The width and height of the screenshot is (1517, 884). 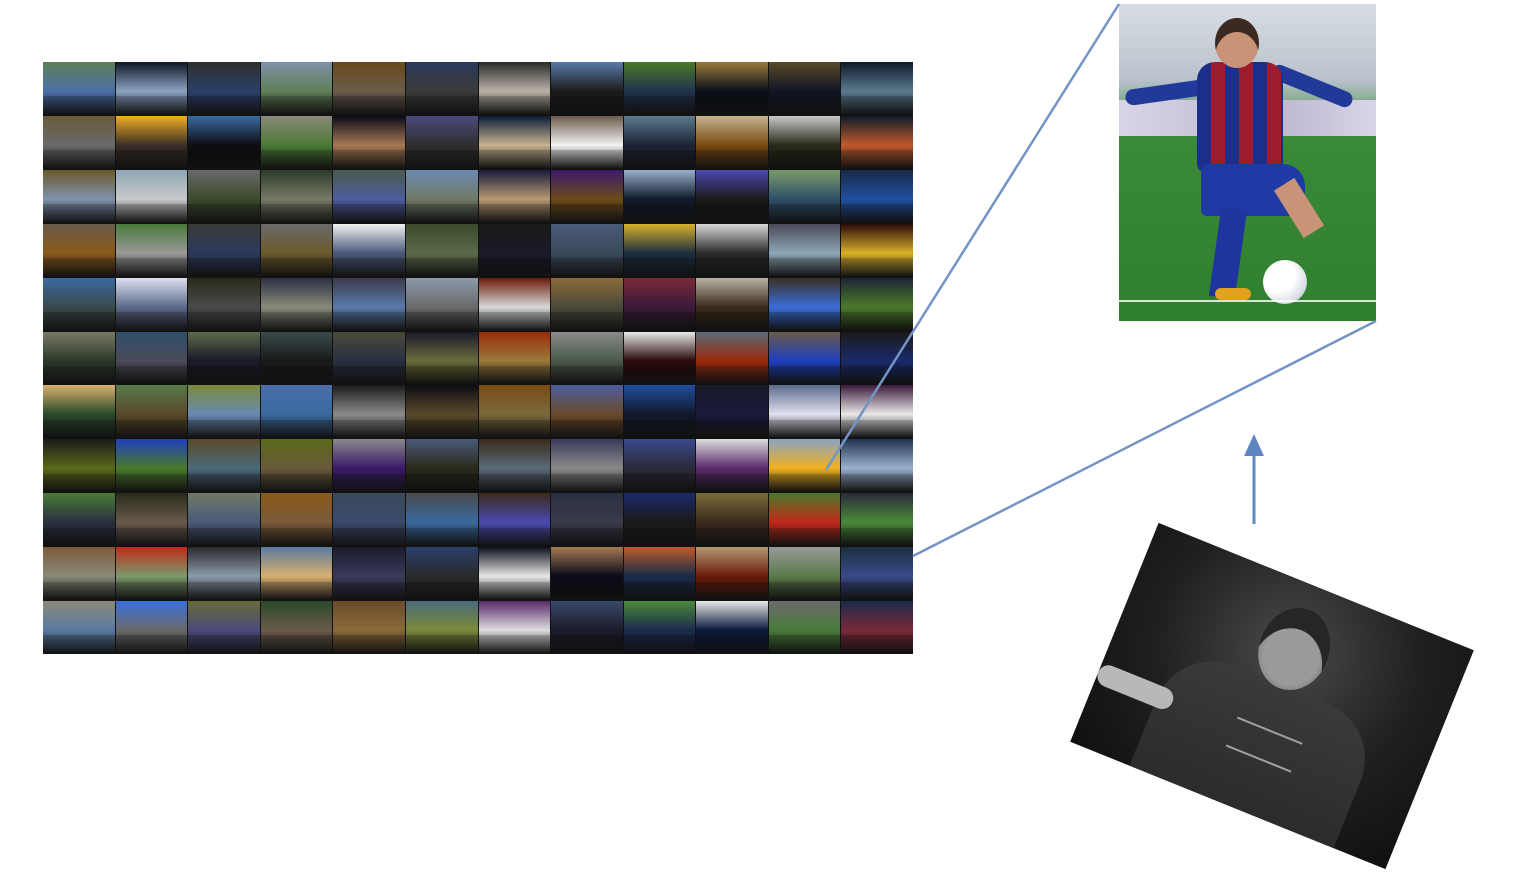 I want to click on up-arrow-icon, so click(x=1254, y=445).